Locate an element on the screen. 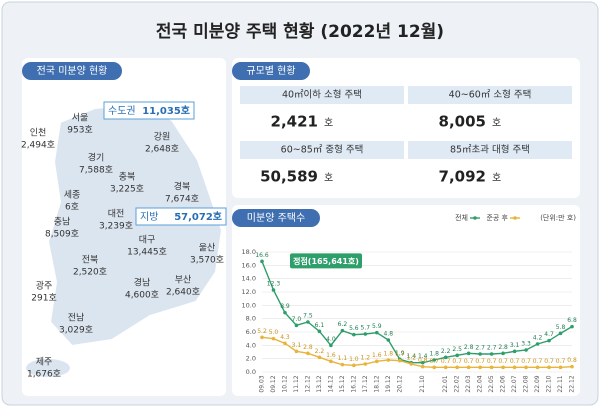 Image resolution: width=600 pixels, height=407 pixels. region-value: 2,494호 is located at coordinates (38, 145).